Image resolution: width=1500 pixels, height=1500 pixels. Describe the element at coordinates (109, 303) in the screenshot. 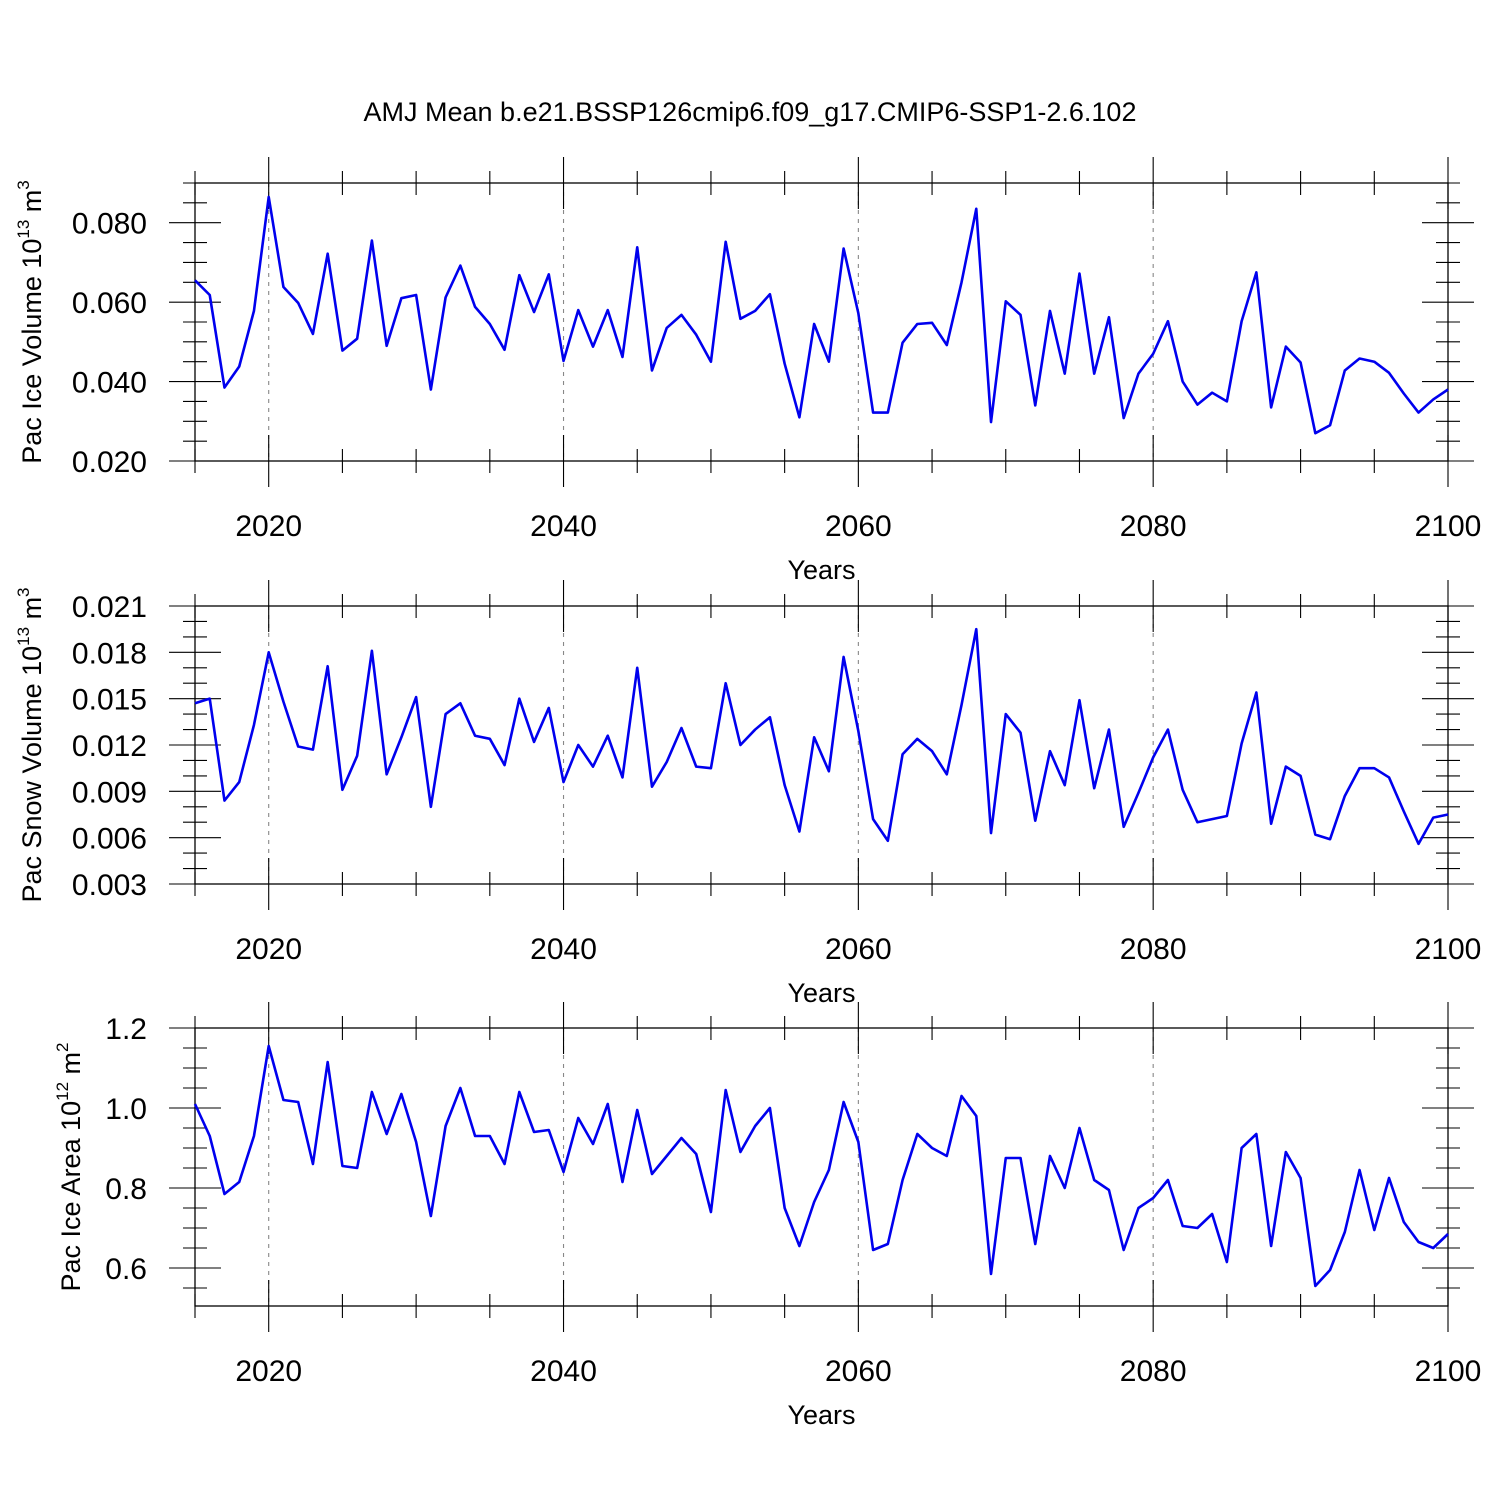

I see `y-tick-label: 0.060` at that location.